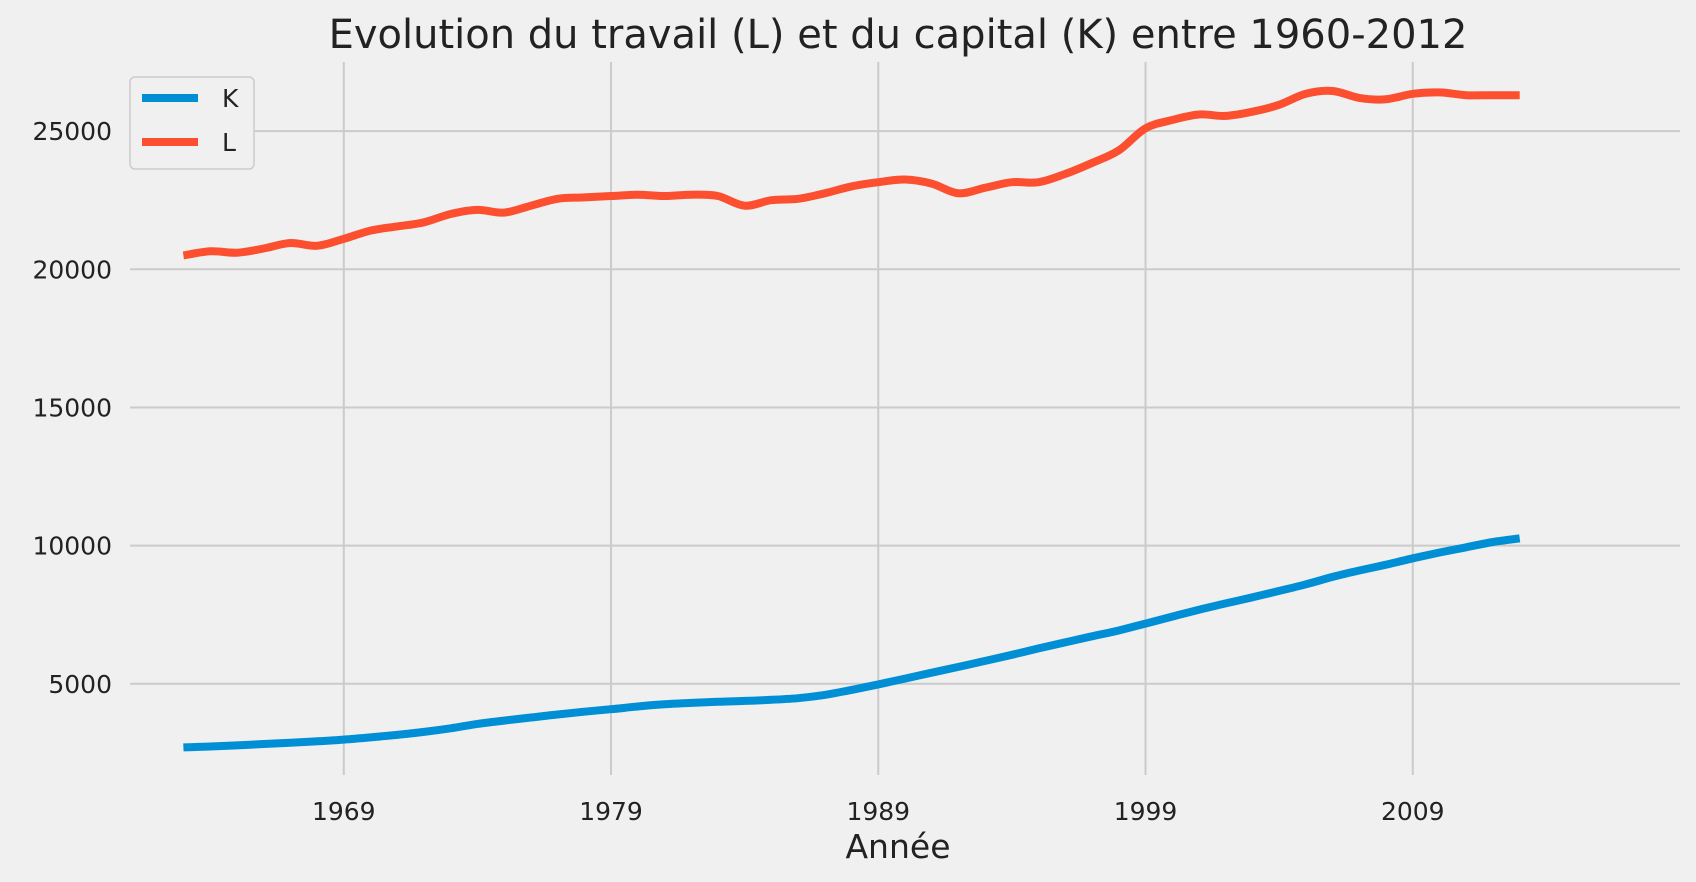  What do you see at coordinates (72, 269) in the screenshot?
I see `y-tick-label: 20000` at bounding box center [72, 269].